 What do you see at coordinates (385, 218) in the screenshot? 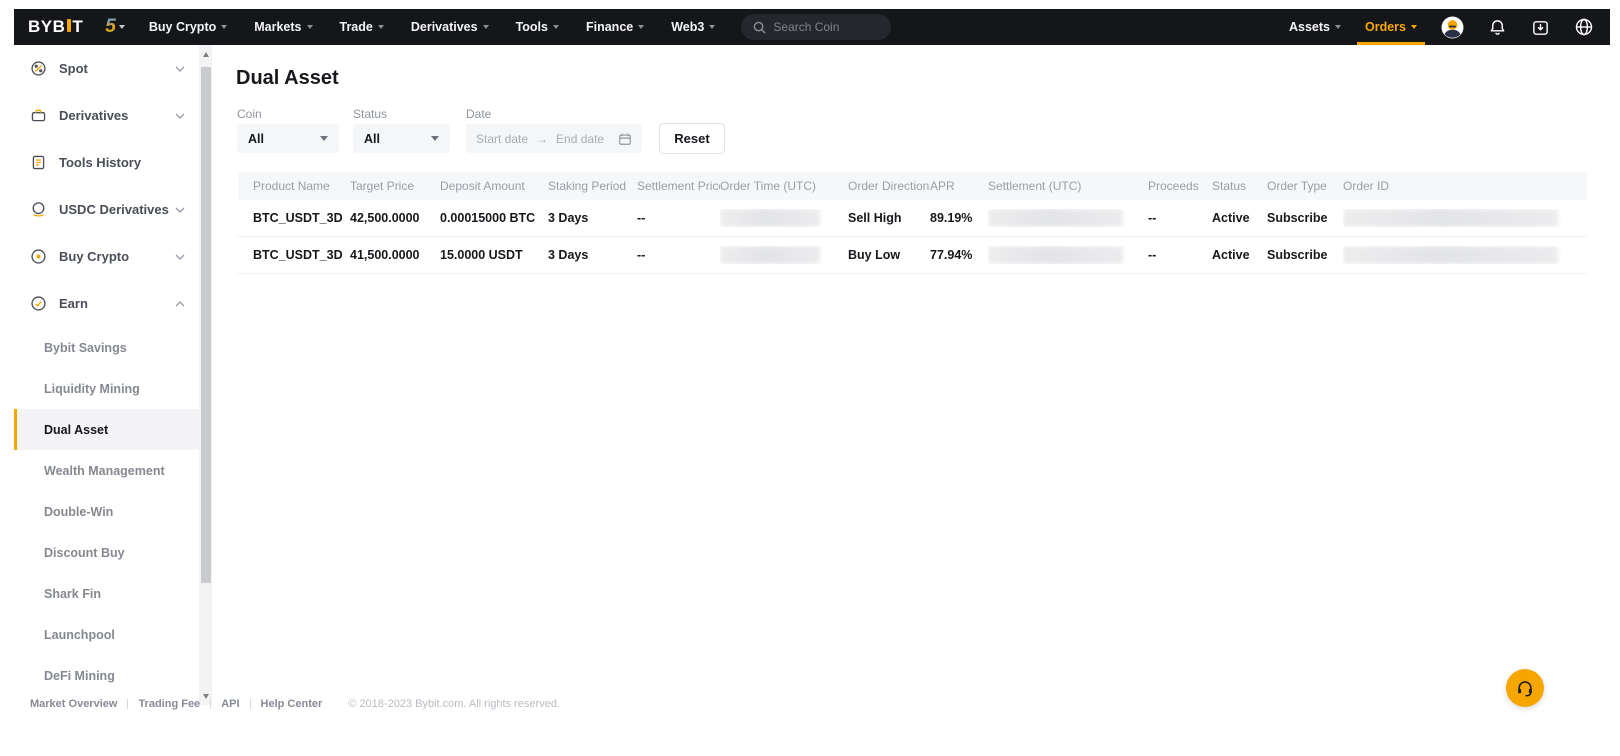
I see `cell-target-price: 42,500.0000` at bounding box center [385, 218].